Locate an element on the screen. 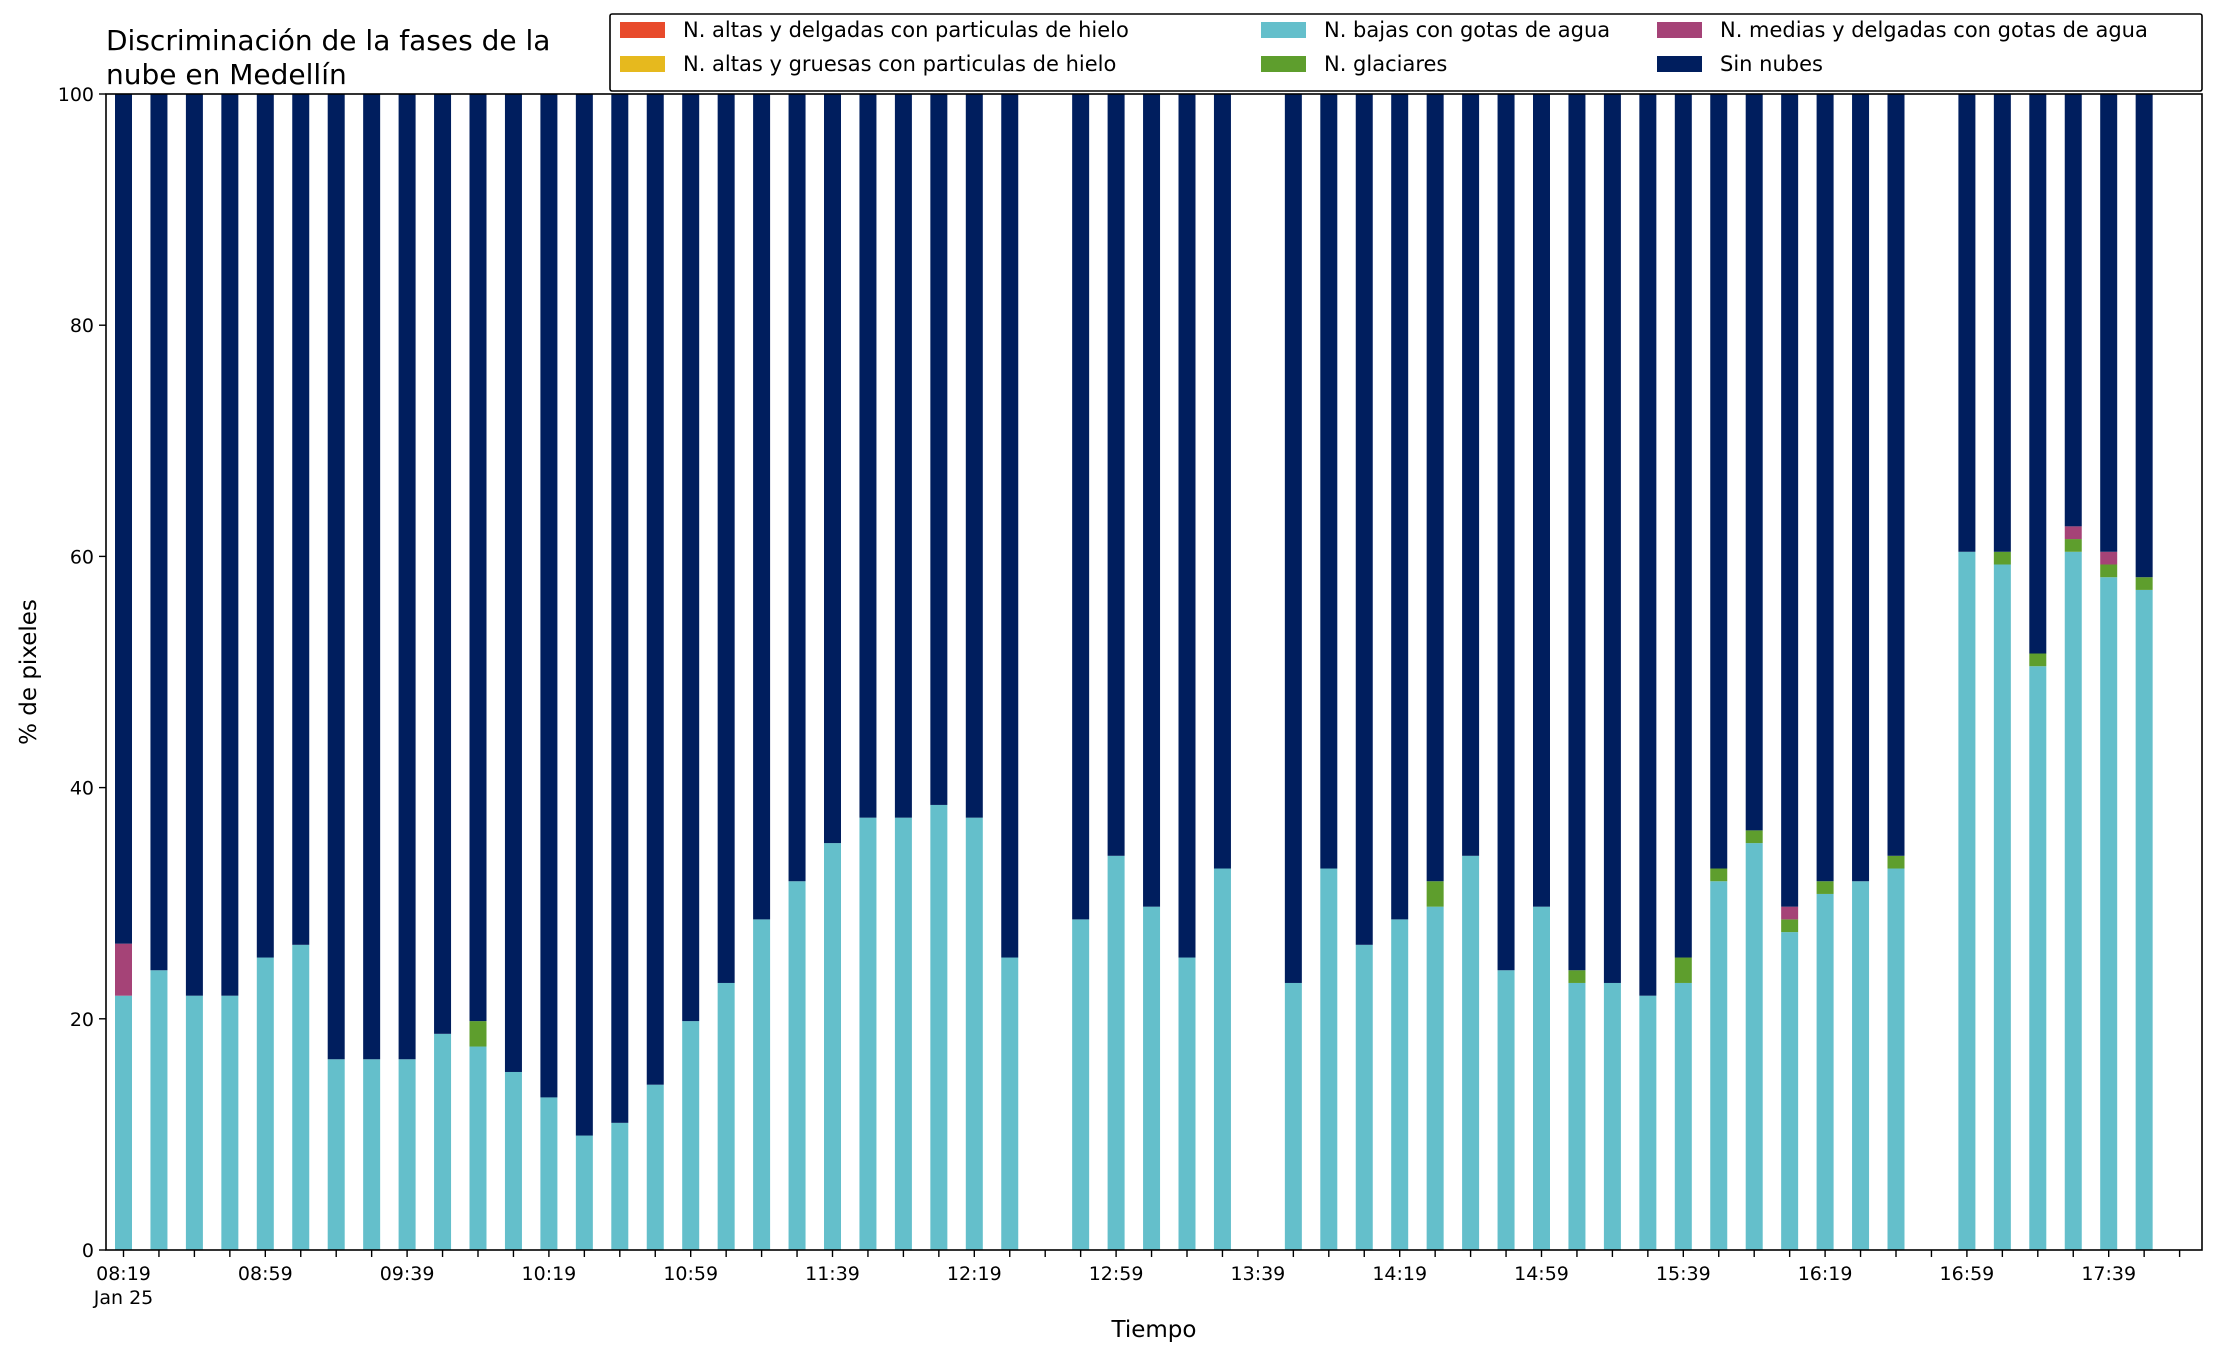 This screenshot has width=2216, height=1355. x-tick-label: 12:19 is located at coordinates (974, 1274).